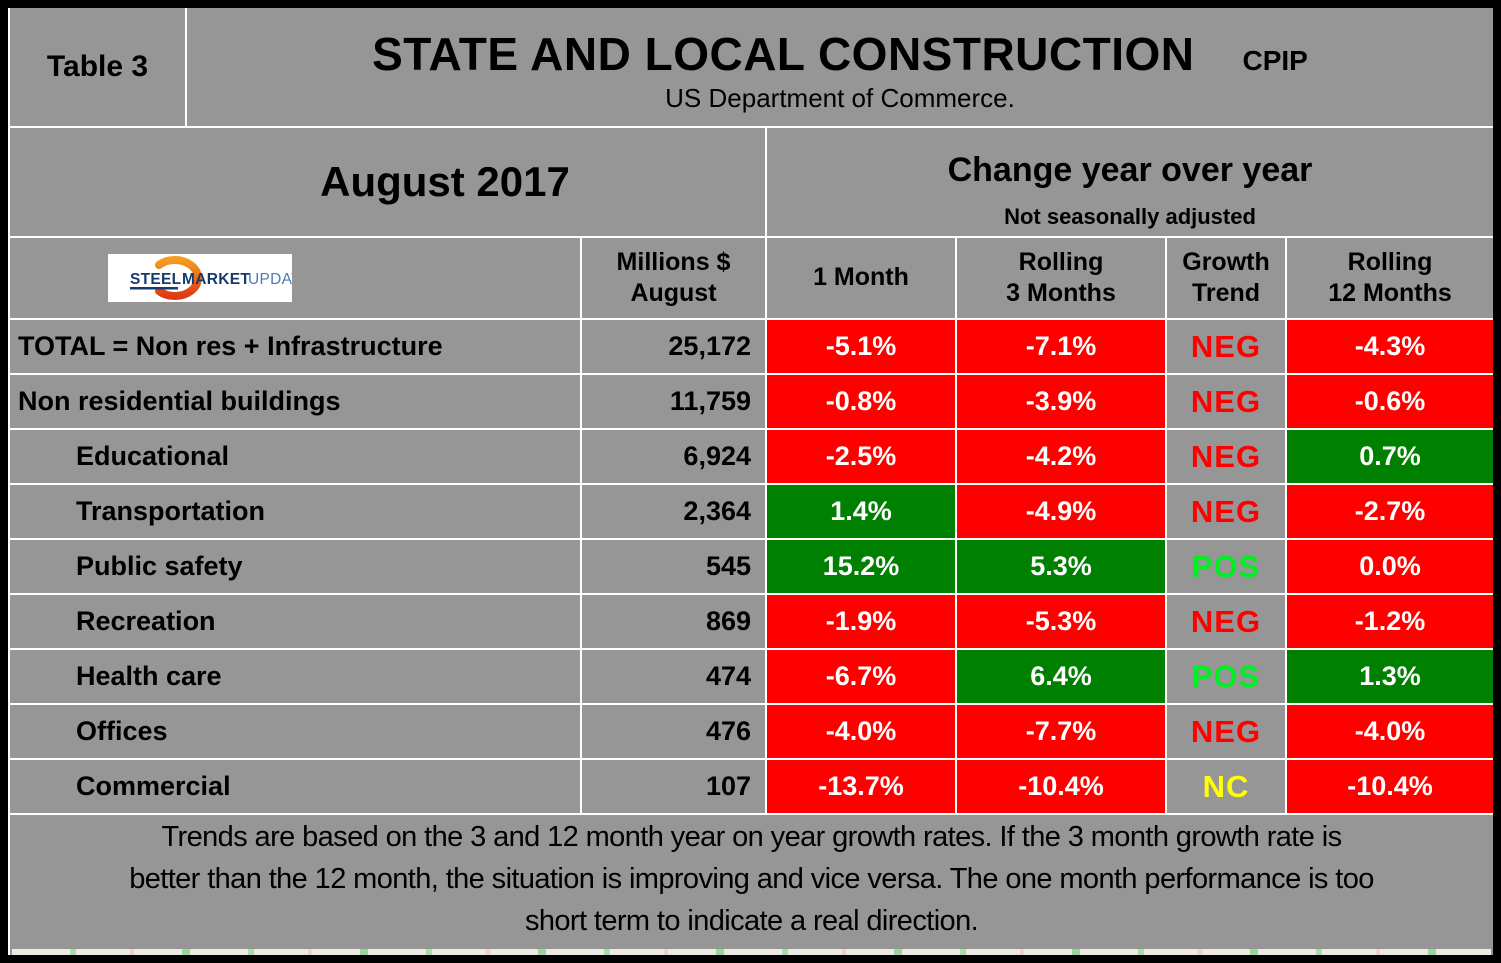  What do you see at coordinates (154, 288) in the screenshot?
I see `logo-underline` at bounding box center [154, 288].